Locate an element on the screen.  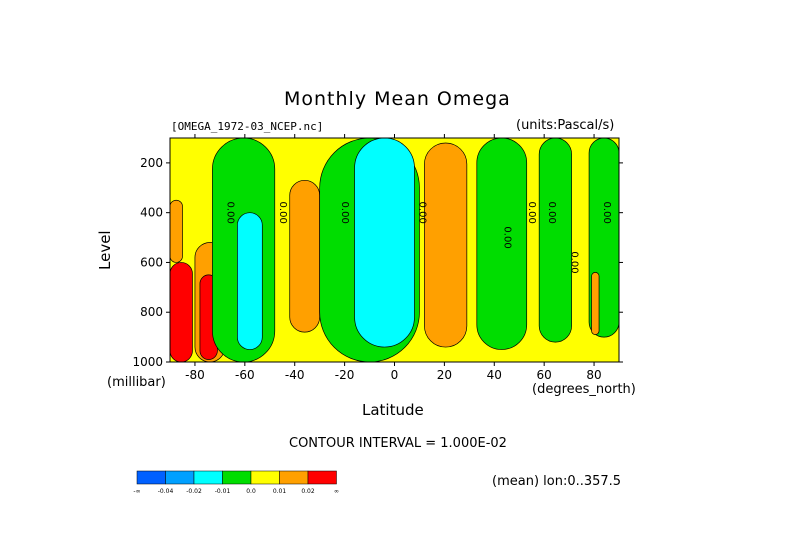
colorbar-label: -∞ is located at coordinates (136, 491).